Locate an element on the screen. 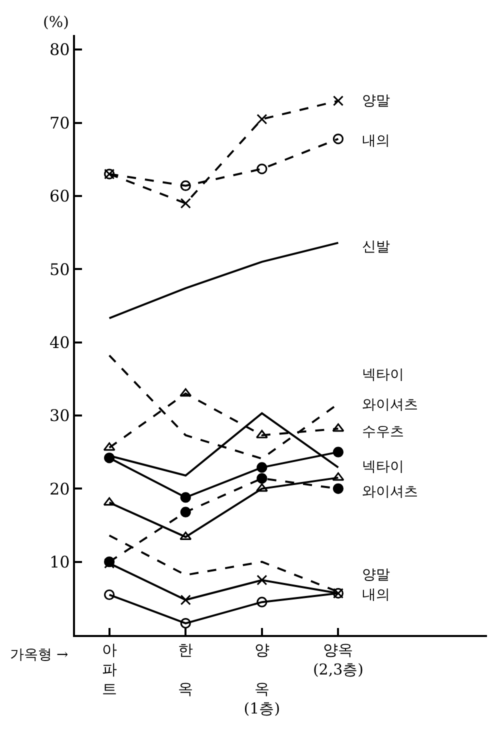 The height and width of the screenshot is (745, 497). y-tick-label: 10 is located at coordinates (59, 562).